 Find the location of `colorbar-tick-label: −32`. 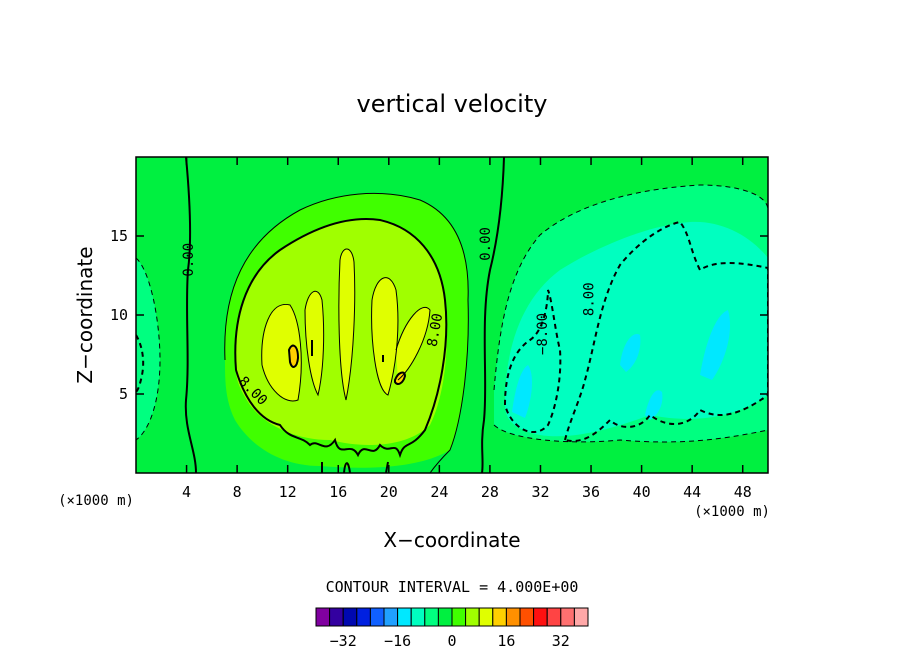

colorbar-tick-label: −32 is located at coordinates (343, 641).